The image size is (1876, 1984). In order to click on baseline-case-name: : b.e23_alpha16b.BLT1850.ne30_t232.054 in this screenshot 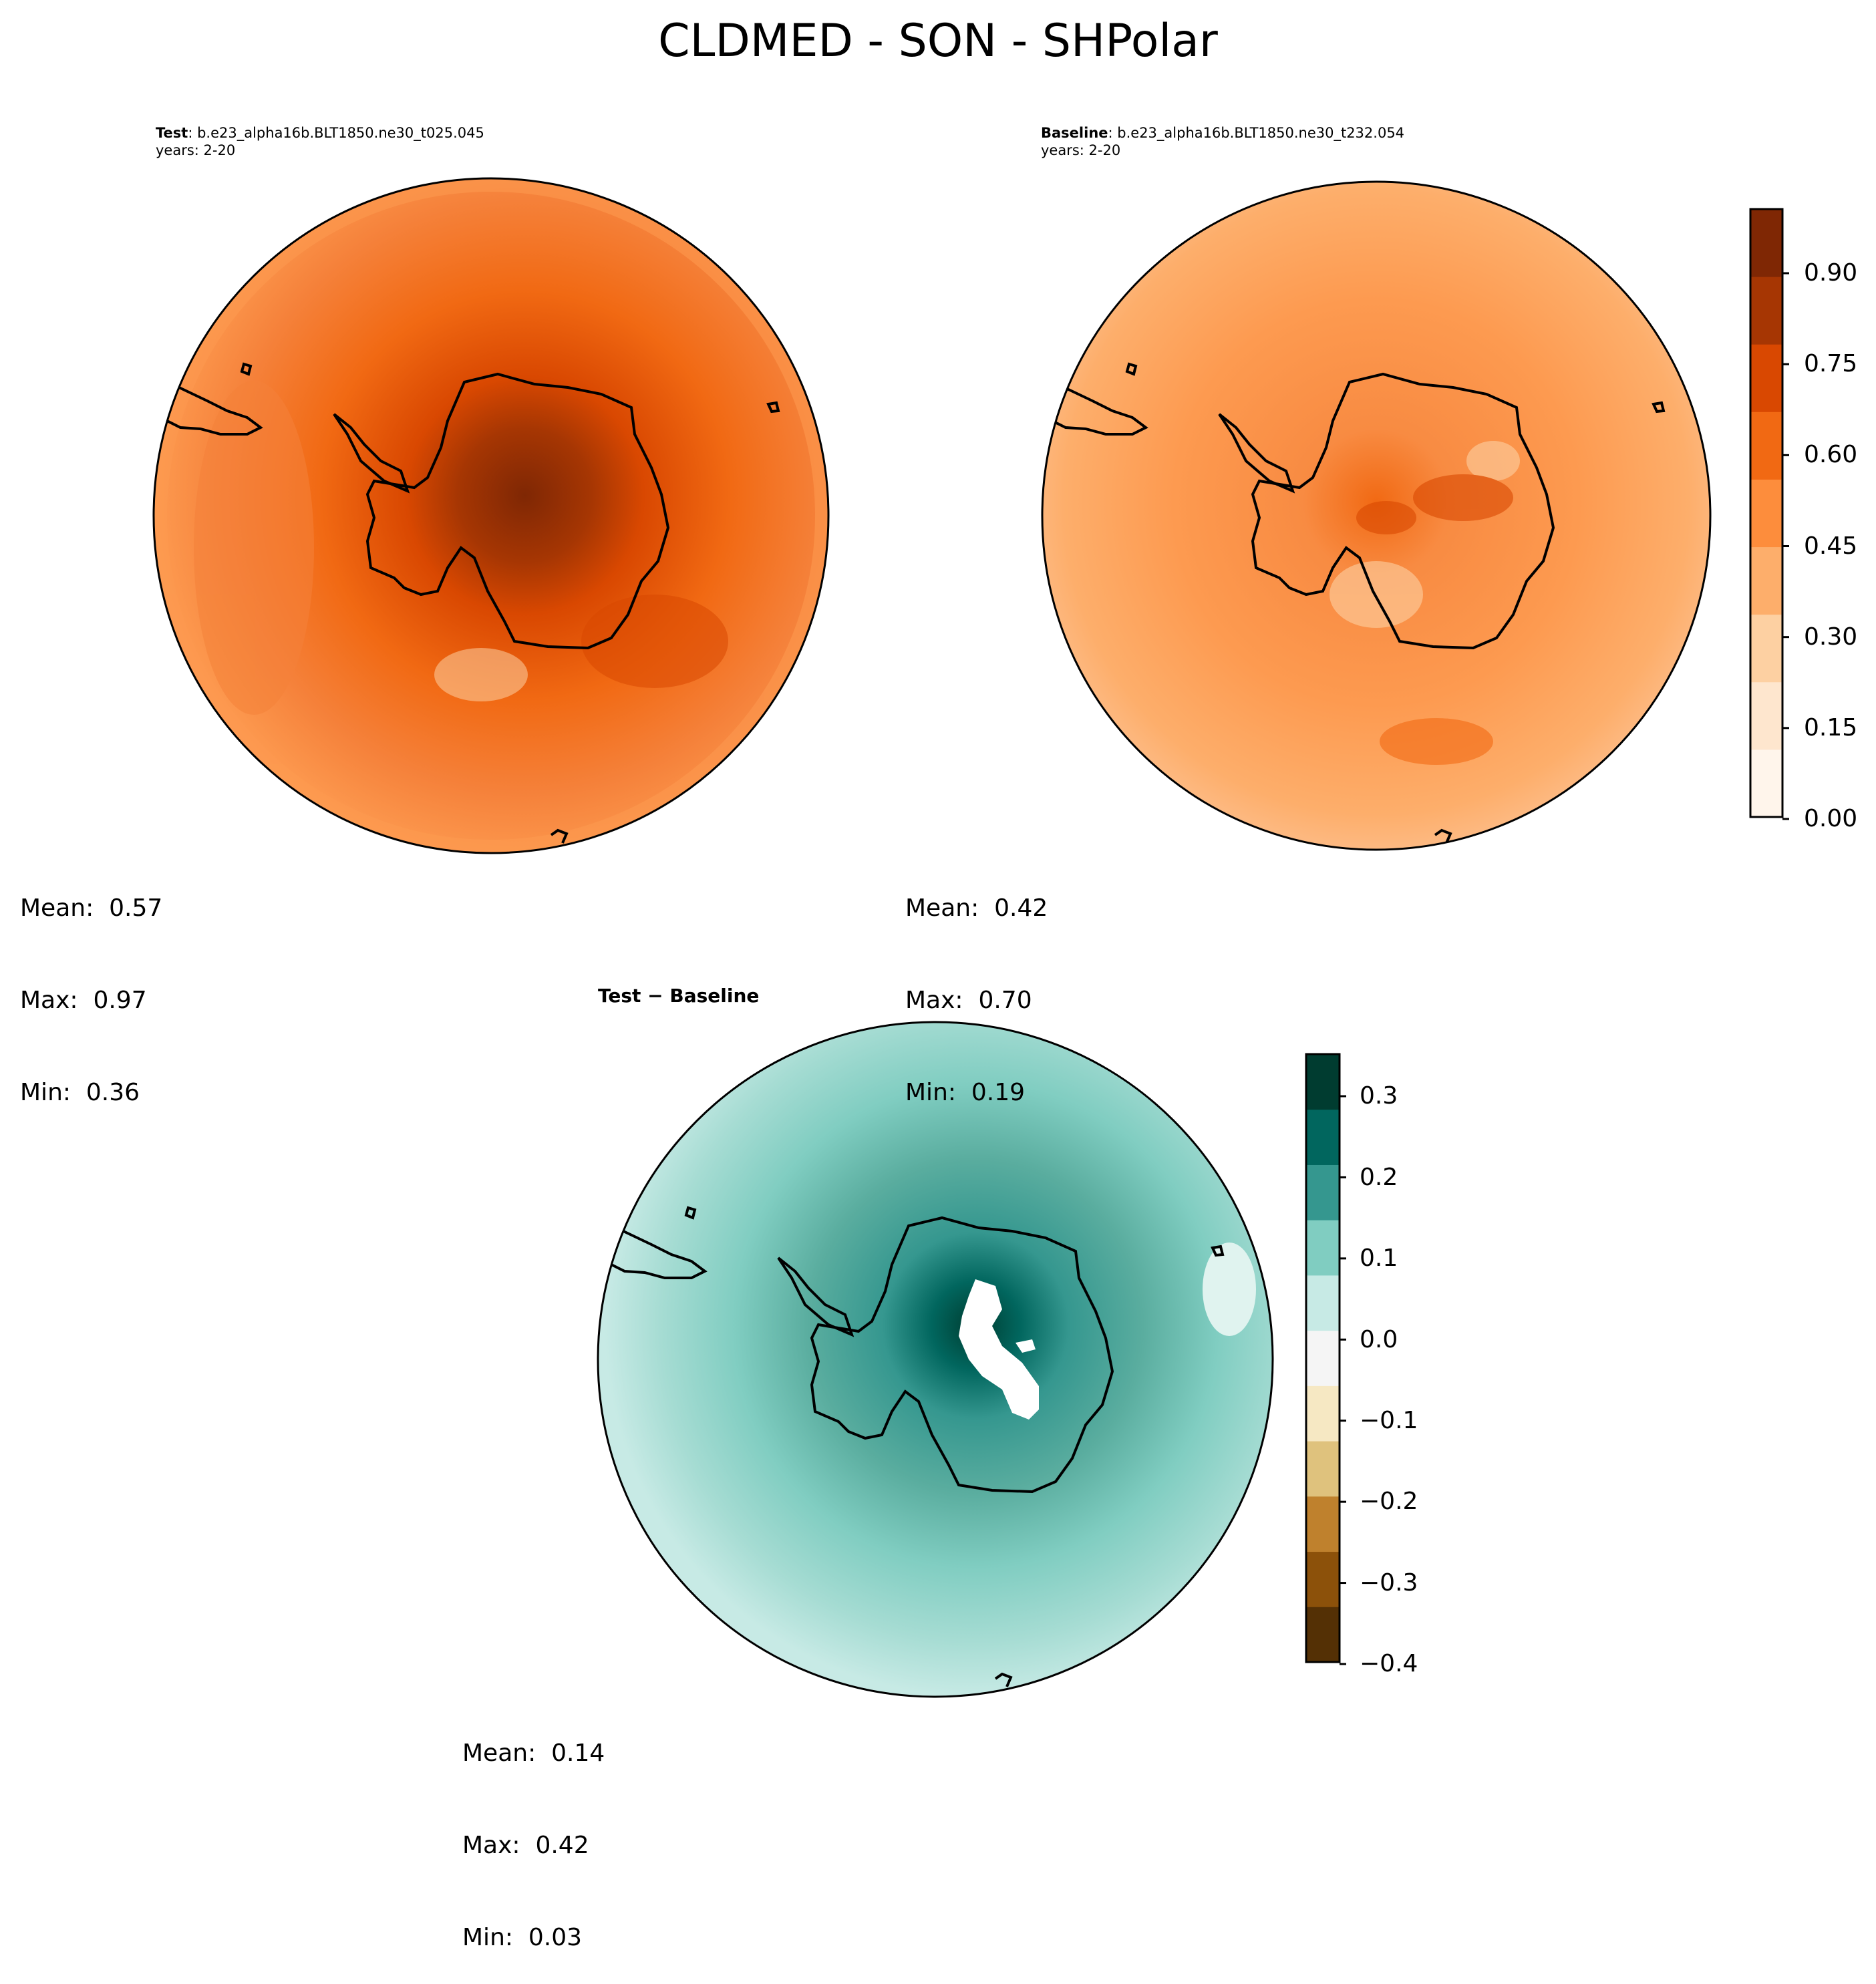, I will do `click(1256, 133)`.